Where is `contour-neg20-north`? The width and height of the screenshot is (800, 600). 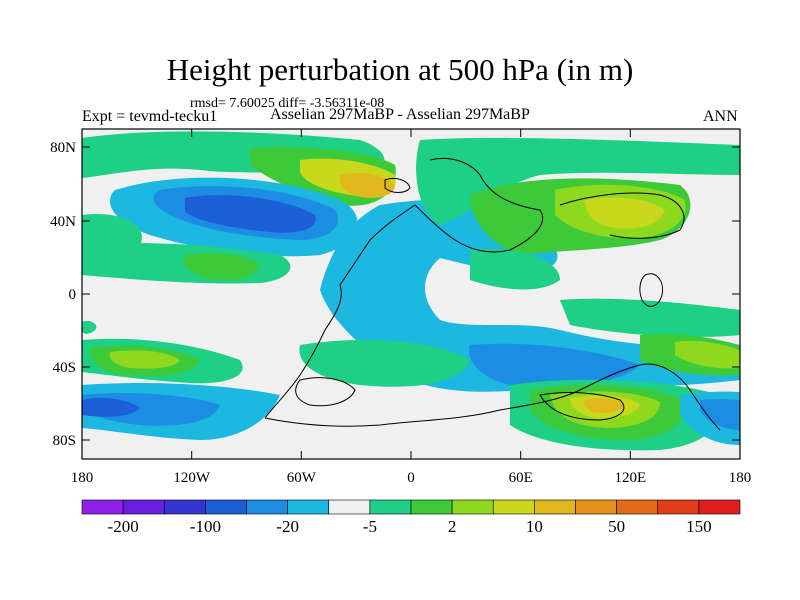 contour-neg20-north is located at coordinates (250, 214).